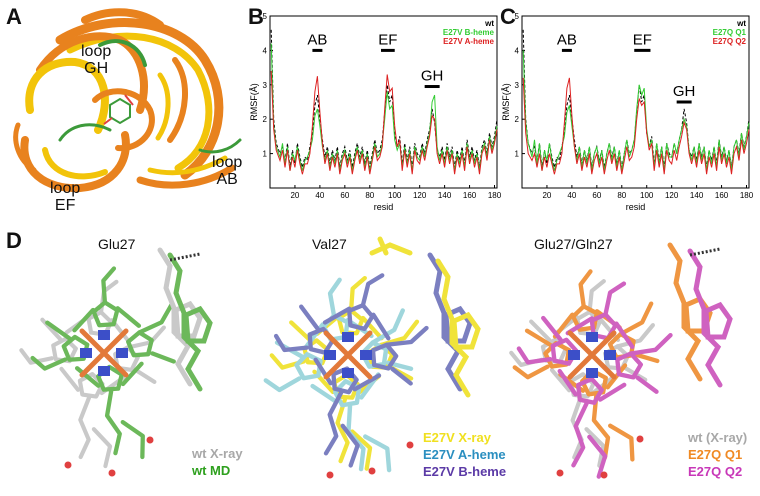  I want to click on y-tick-label: 5, so click(517, 16).